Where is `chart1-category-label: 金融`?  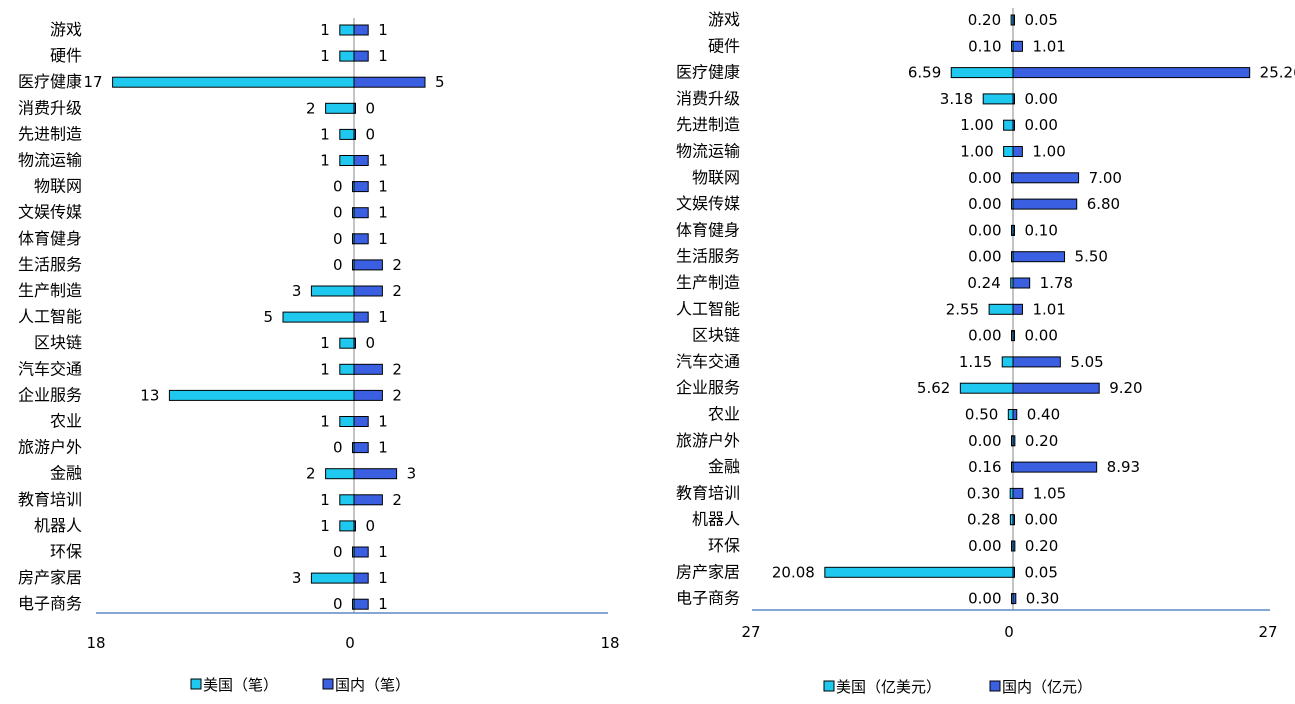 chart1-category-label: 金融 is located at coordinates (66, 473).